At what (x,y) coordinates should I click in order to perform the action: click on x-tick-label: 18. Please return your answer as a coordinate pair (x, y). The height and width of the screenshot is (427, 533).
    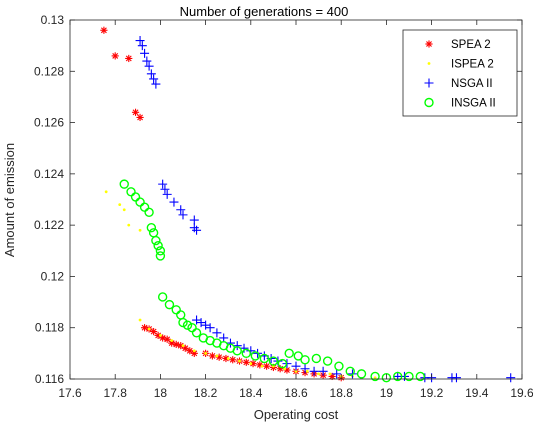
    Looking at the image, I should click on (161, 393).